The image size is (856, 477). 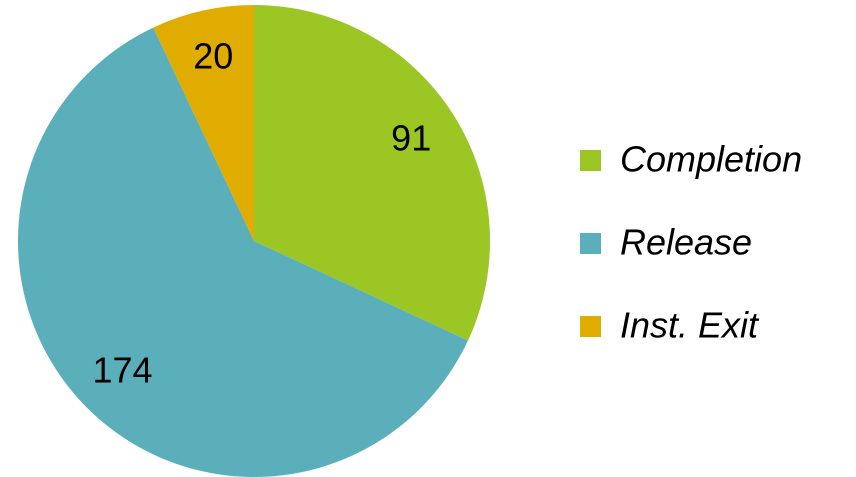 What do you see at coordinates (122, 370) in the screenshot?
I see `data-label: 174` at bounding box center [122, 370].